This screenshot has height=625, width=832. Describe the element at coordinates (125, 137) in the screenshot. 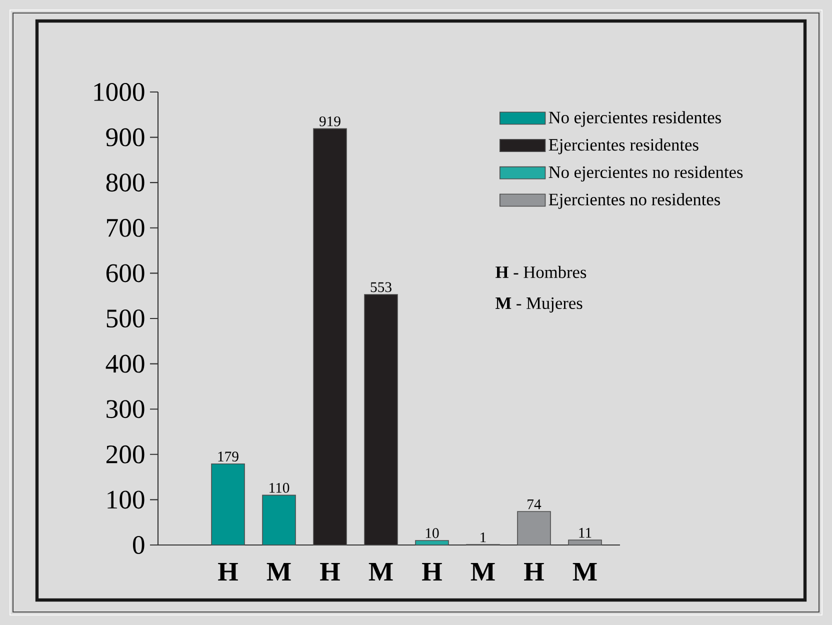

I see `y-tick-label: 900` at that location.